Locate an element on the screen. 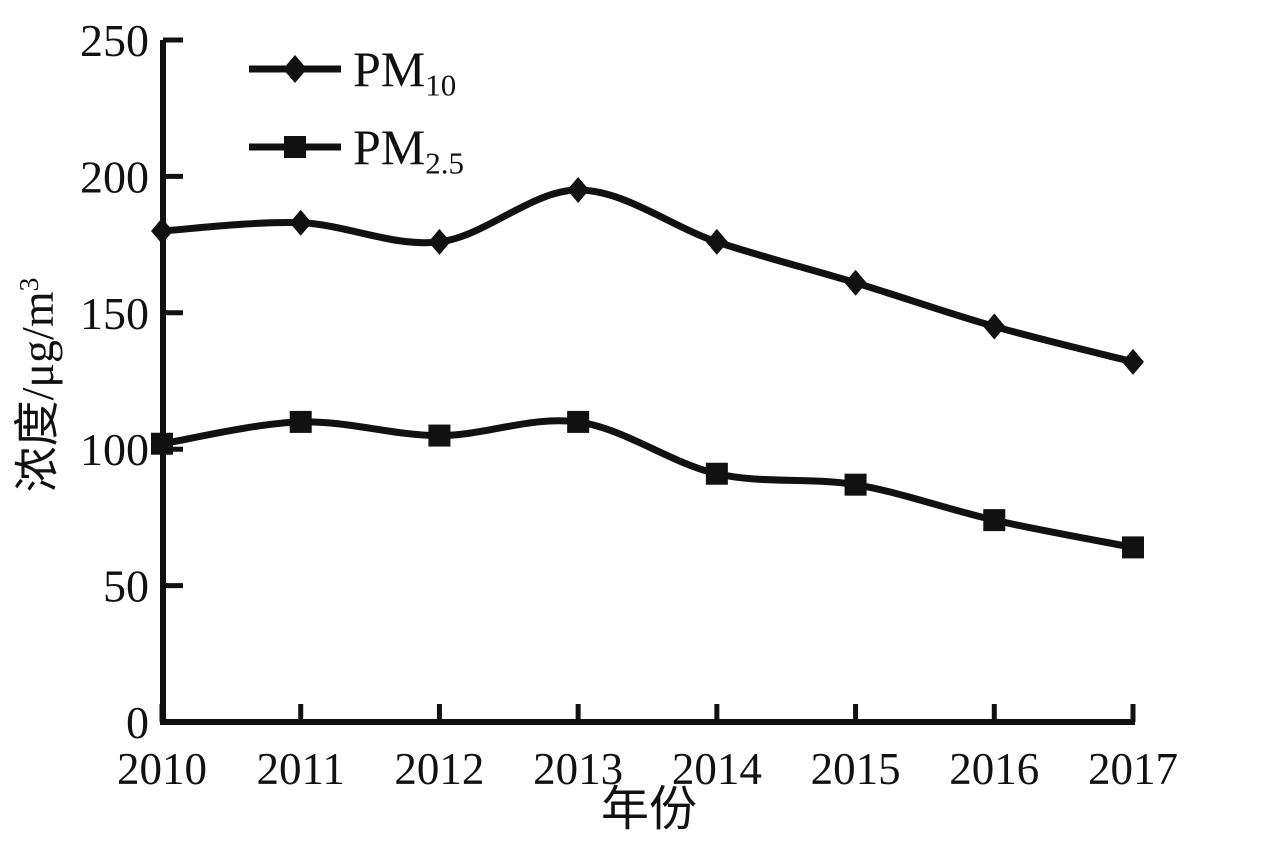  x-tick-label: 2017 is located at coordinates (1133, 769).